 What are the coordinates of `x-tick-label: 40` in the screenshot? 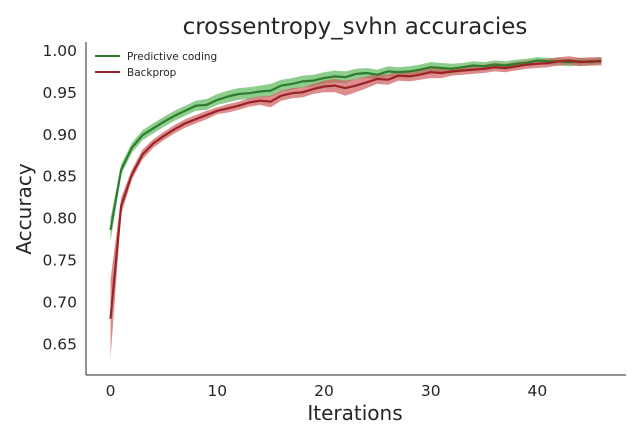 It's located at (538, 391).